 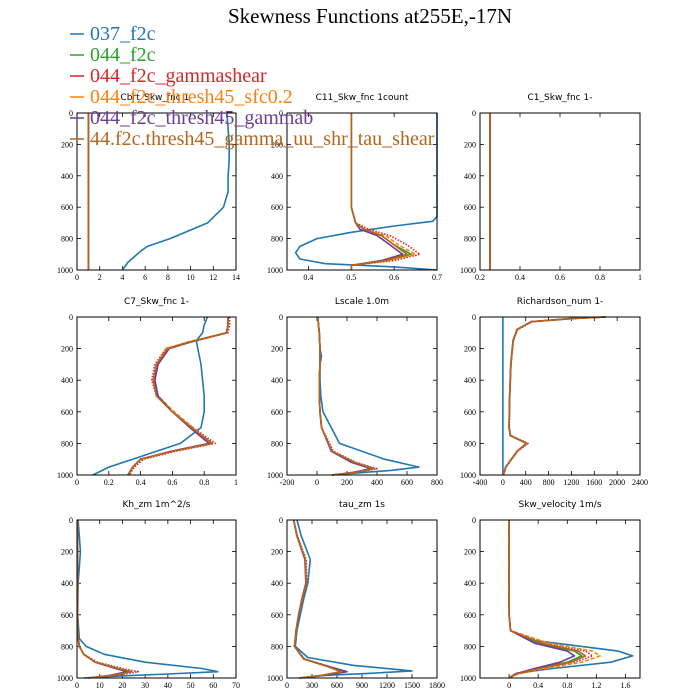 I want to click on x-tick-label: 6, so click(x=145, y=277).